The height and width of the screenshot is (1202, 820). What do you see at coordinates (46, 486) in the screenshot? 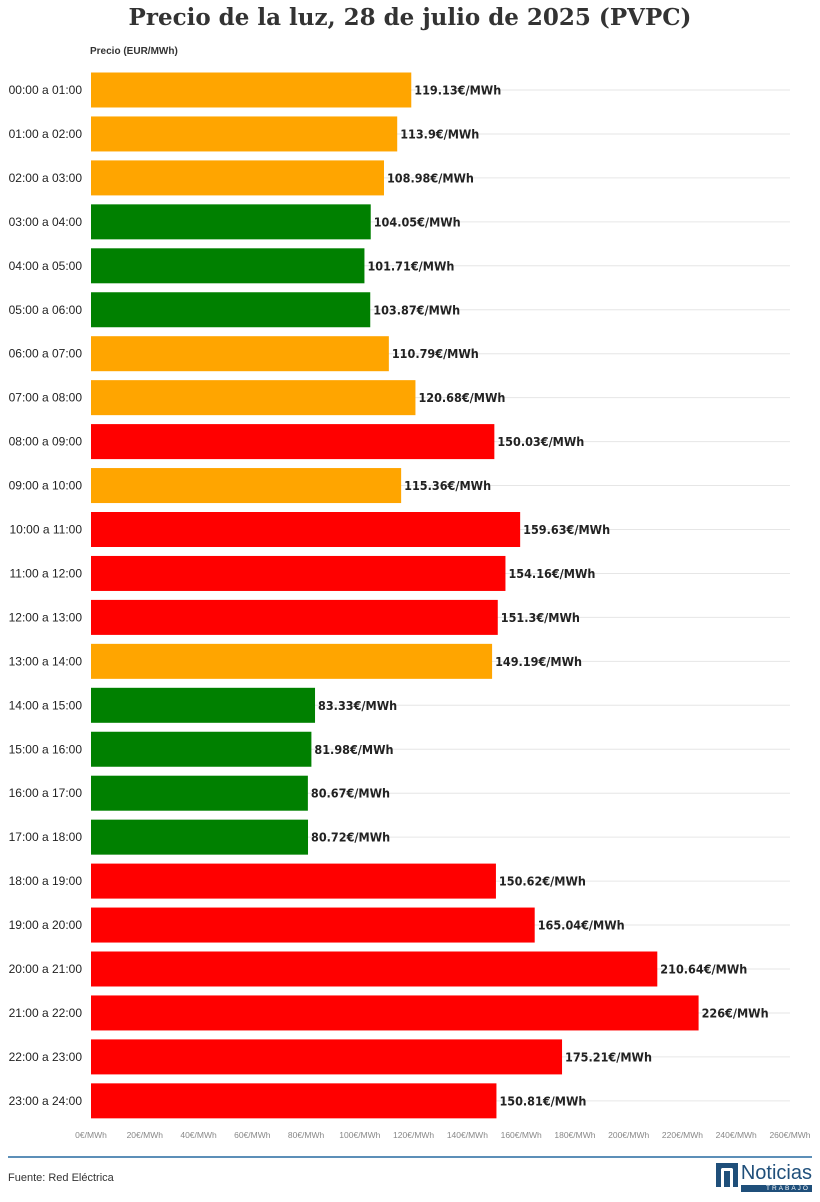
I see `category-label: 09:00 a 10:00` at bounding box center [46, 486].